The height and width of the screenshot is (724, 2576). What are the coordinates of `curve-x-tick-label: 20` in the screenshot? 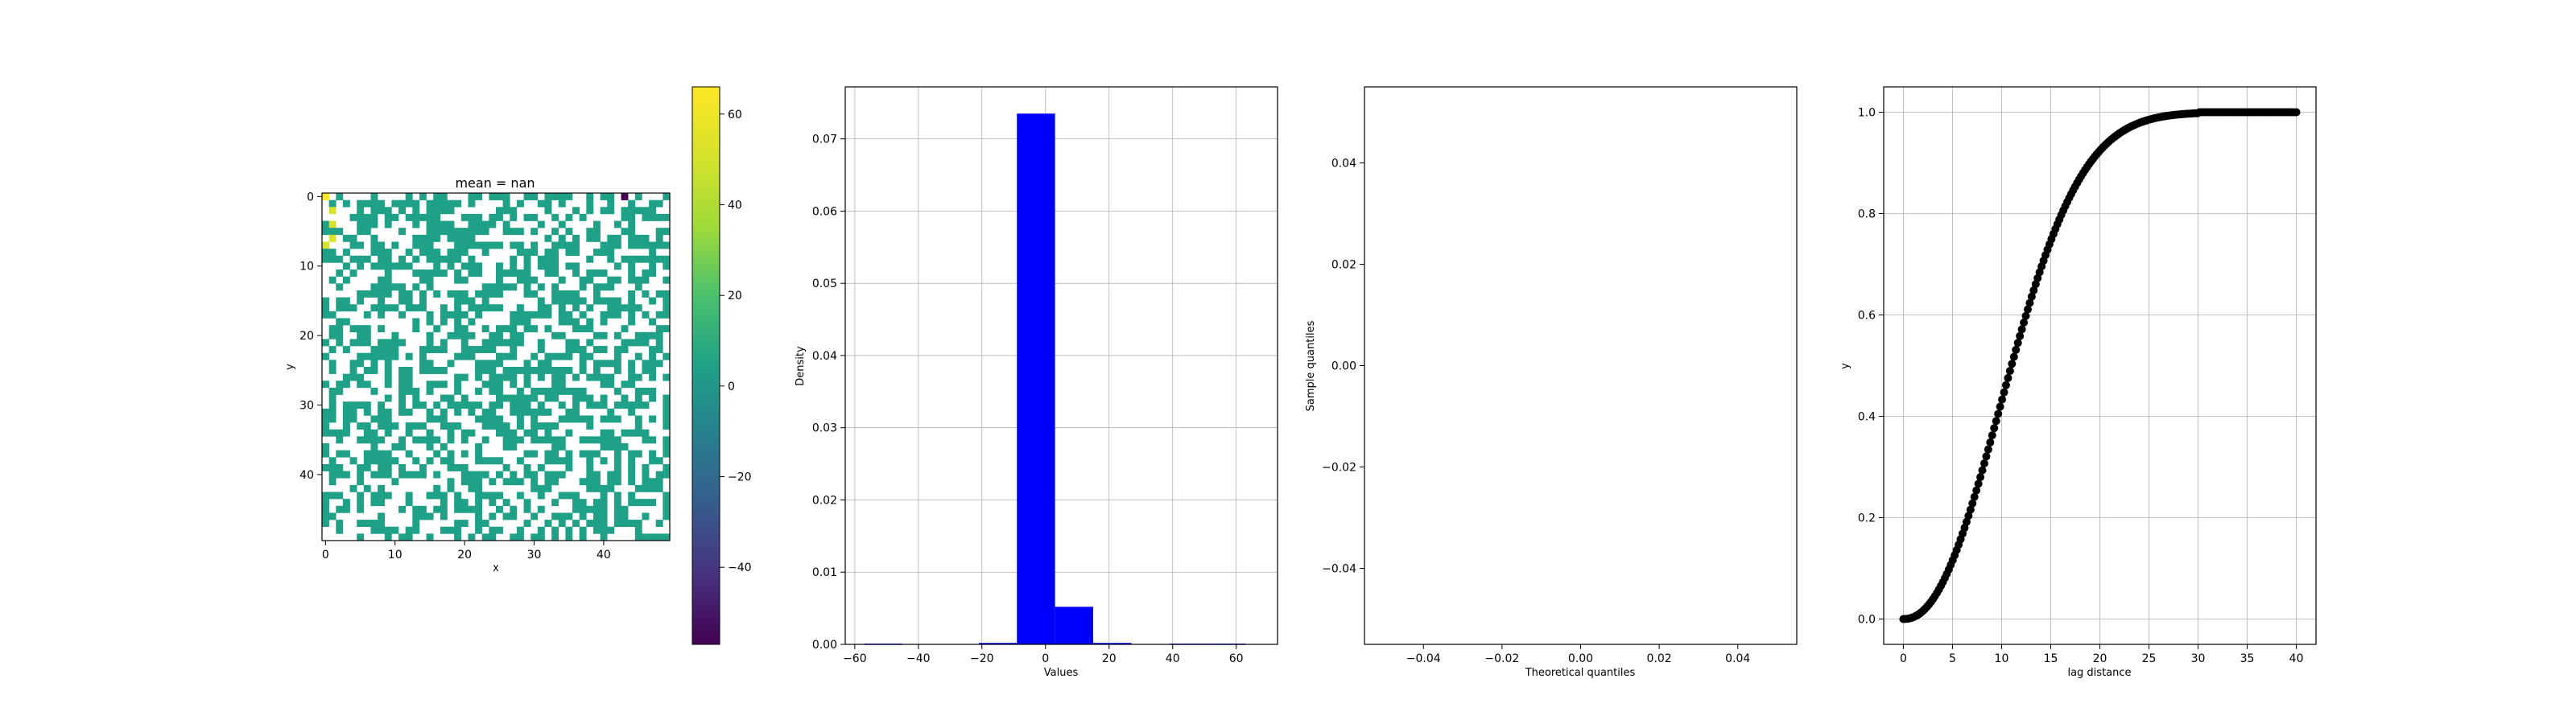 It's located at (2100, 658).